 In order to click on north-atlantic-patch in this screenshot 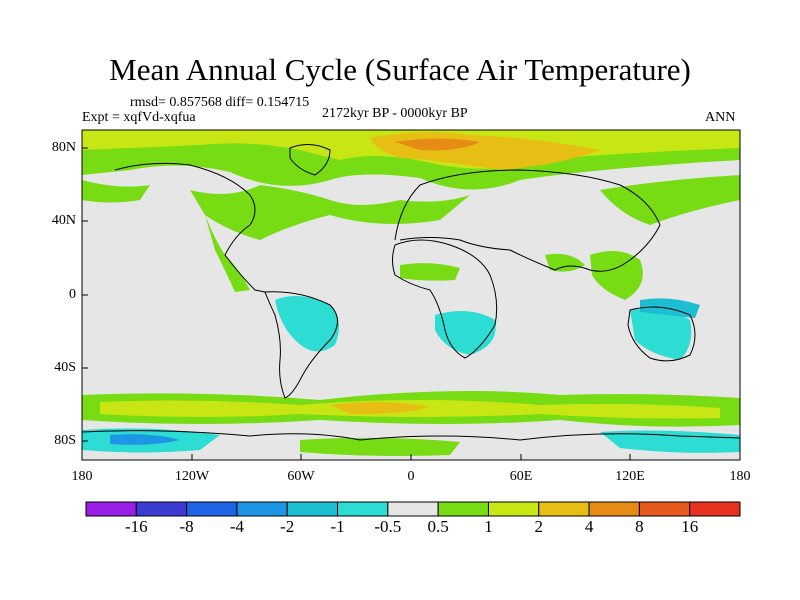, I will do `click(330, 212)`.